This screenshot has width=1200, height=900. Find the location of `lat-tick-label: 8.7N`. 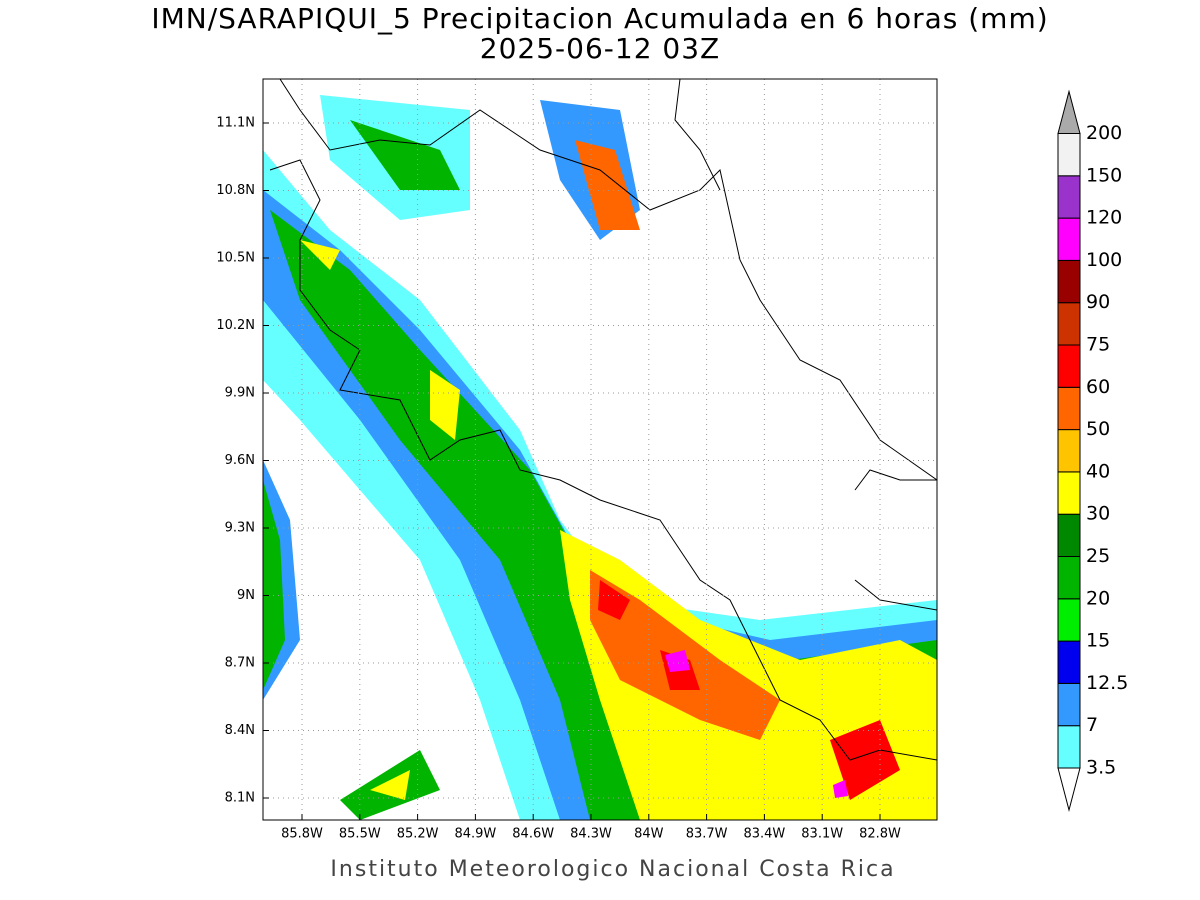

lat-tick-label: 8.7N is located at coordinates (240, 663).